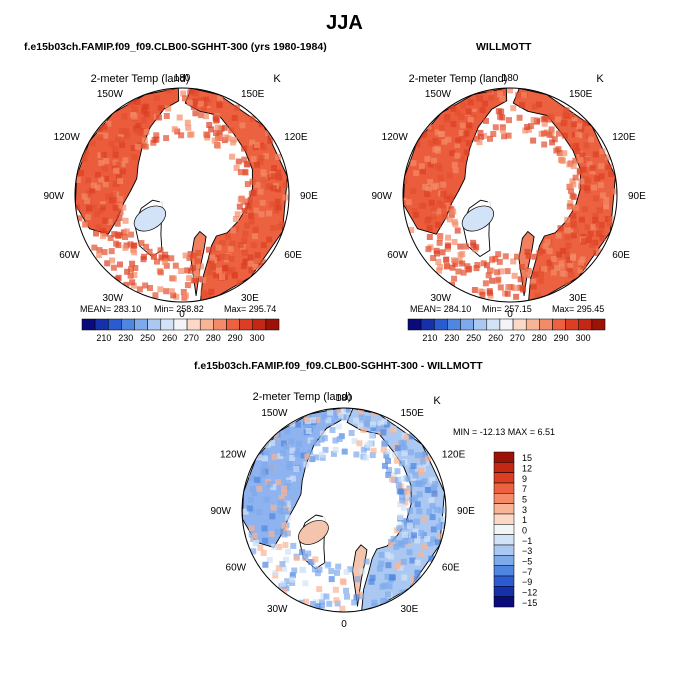 This screenshot has width=689, height=690. Describe the element at coordinates (508, 196) in the screenshot. I see `map-2: 180 150E 120E 90E 60E 30E 0 30W 60W 90W 120W 150W` at that location.